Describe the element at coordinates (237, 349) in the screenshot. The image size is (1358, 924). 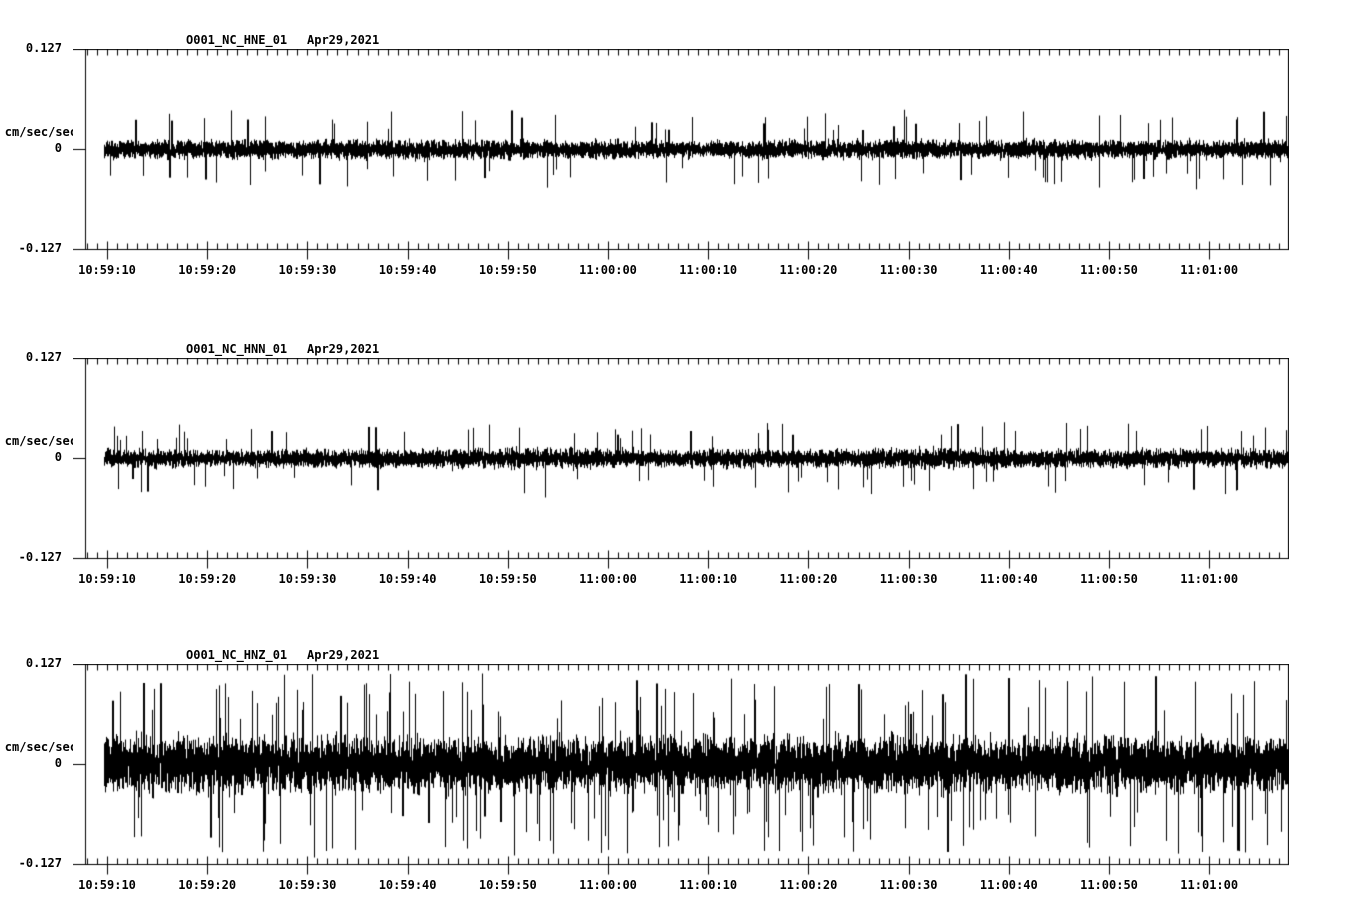
I see `trace-title: O001_NC_HNN_01` at that location.